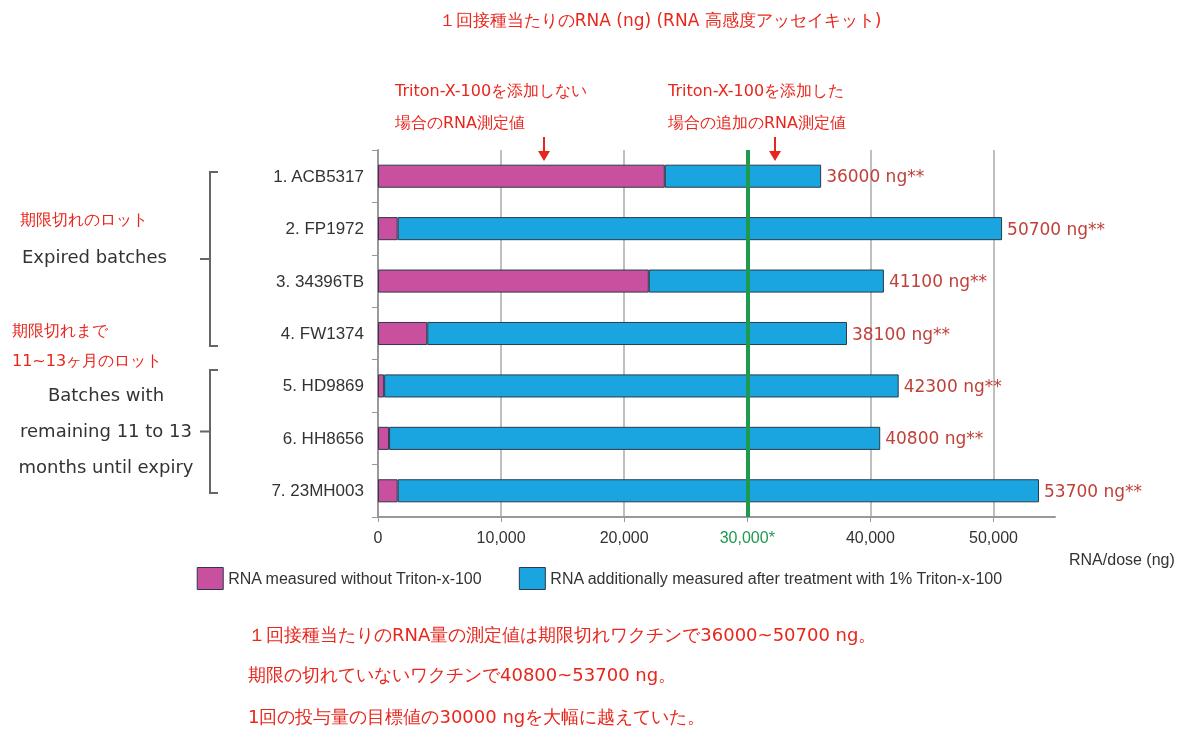 This screenshot has width=1200, height=738. What do you see at coordinates (870, 537) in the screenshot?
I see `x-tick-label: 40,000` at bounding box center [870, 537].